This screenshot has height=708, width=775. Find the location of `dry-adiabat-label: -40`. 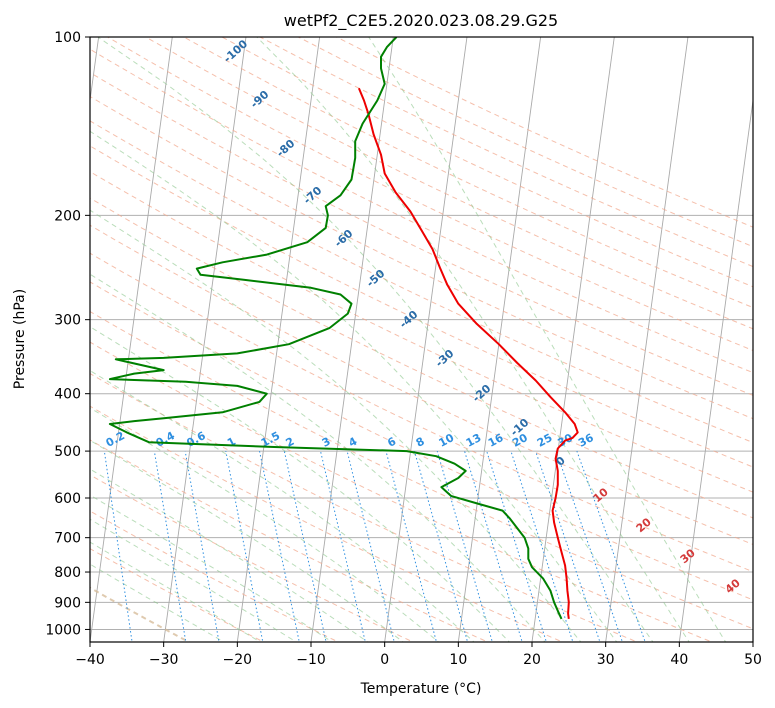

dry-adiabat-label: -40 is located at coordinates (409, 319).